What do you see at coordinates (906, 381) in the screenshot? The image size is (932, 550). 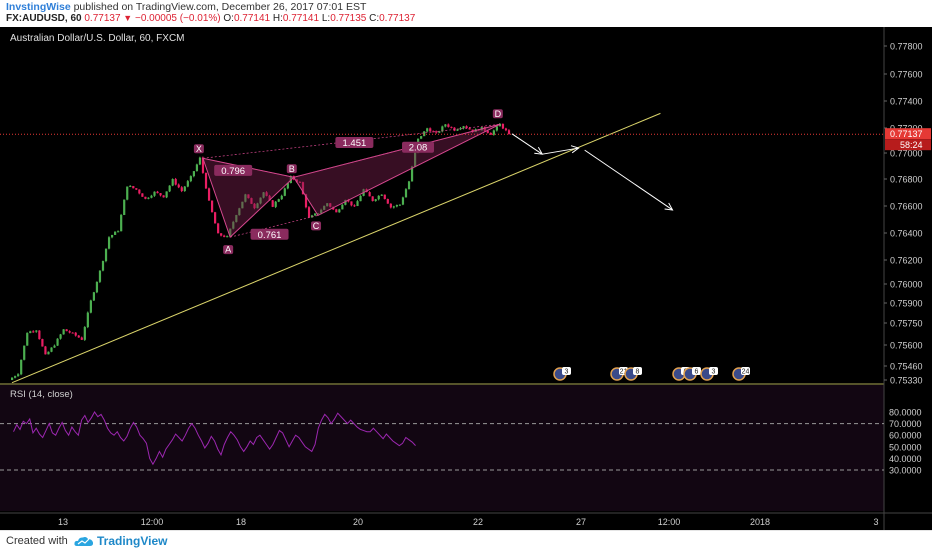 I see `price-tick-label: 0.75330` at bounding box center [906, 381].